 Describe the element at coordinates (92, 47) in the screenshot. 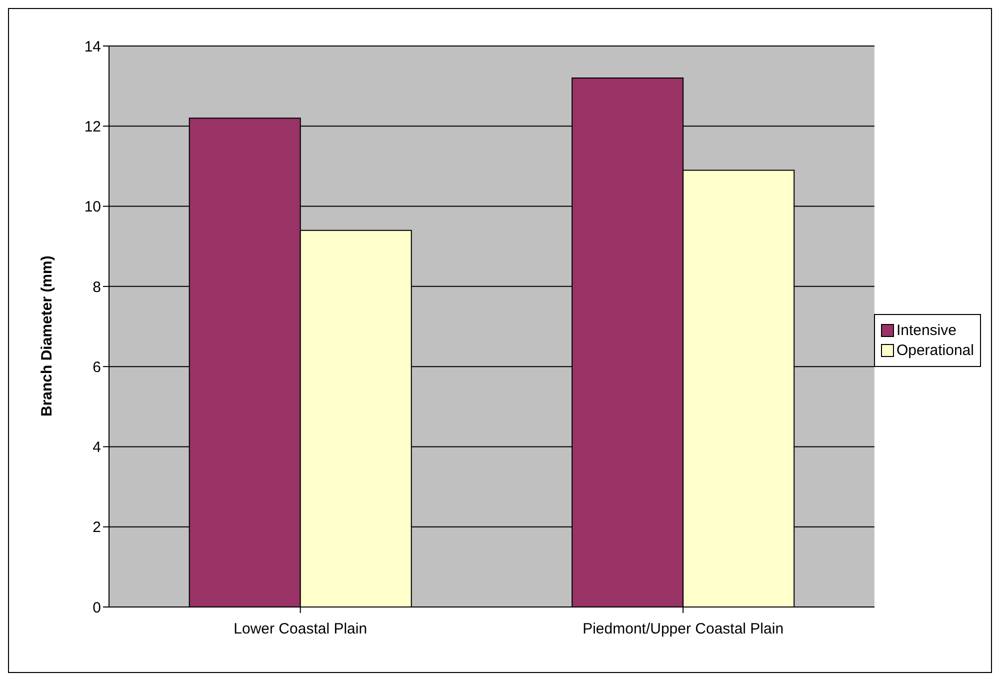

I see `y-tick-label: 14` at that location.